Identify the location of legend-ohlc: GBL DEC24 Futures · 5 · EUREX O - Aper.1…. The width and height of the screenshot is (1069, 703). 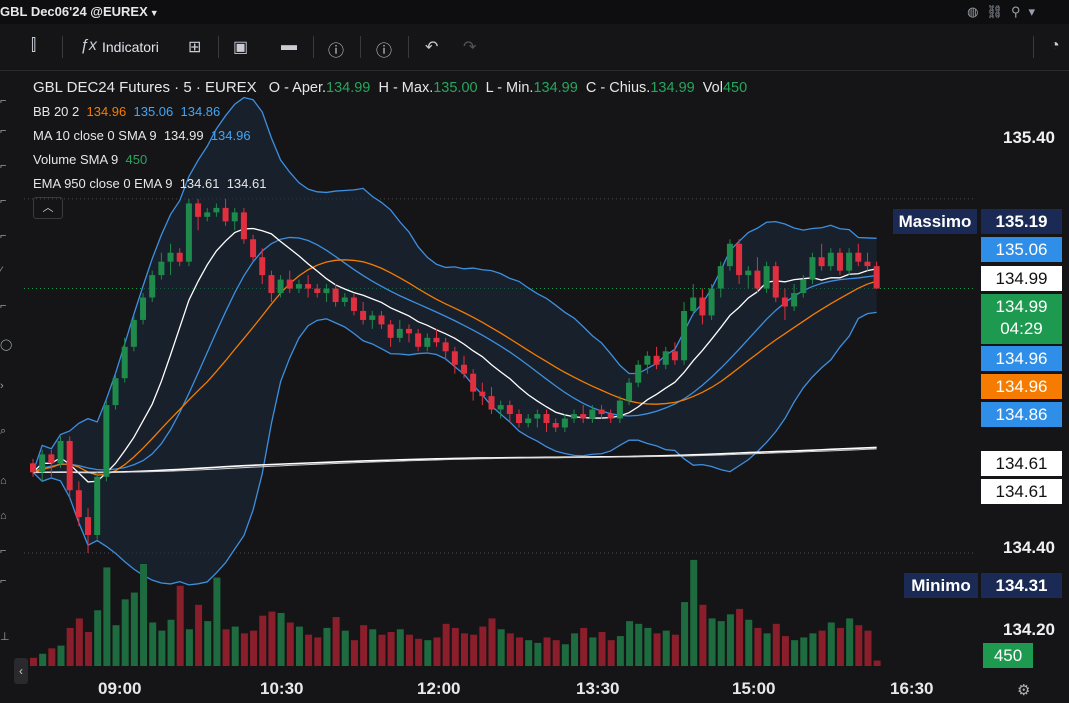
(390, 87).